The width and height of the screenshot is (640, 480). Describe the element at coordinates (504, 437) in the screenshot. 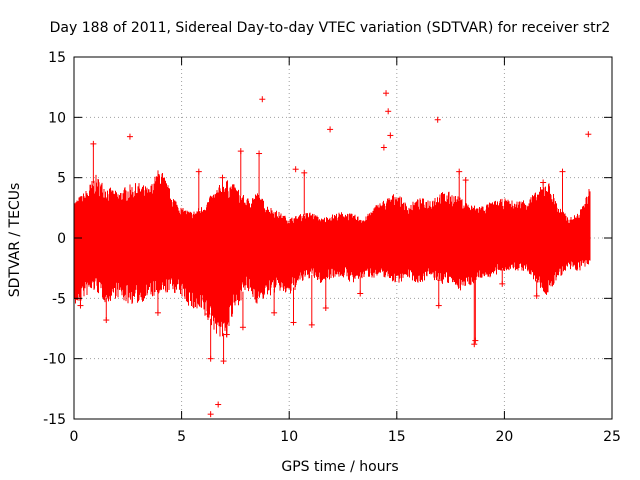

I see `x-tick-label: 20` at that location.